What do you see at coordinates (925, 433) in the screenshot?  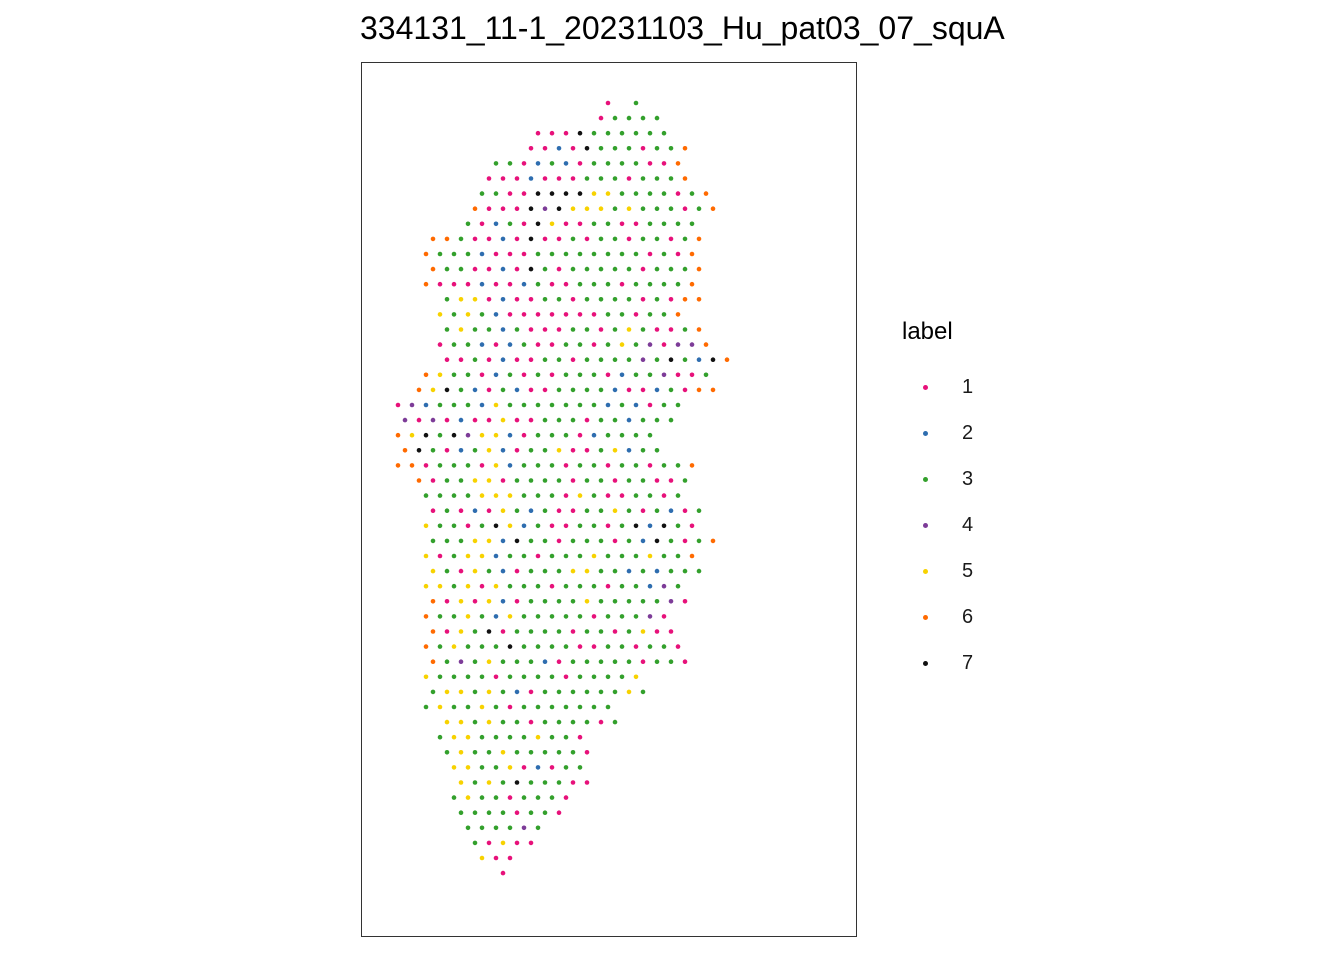 I see `legend-key` at bounding box center [925, 433].